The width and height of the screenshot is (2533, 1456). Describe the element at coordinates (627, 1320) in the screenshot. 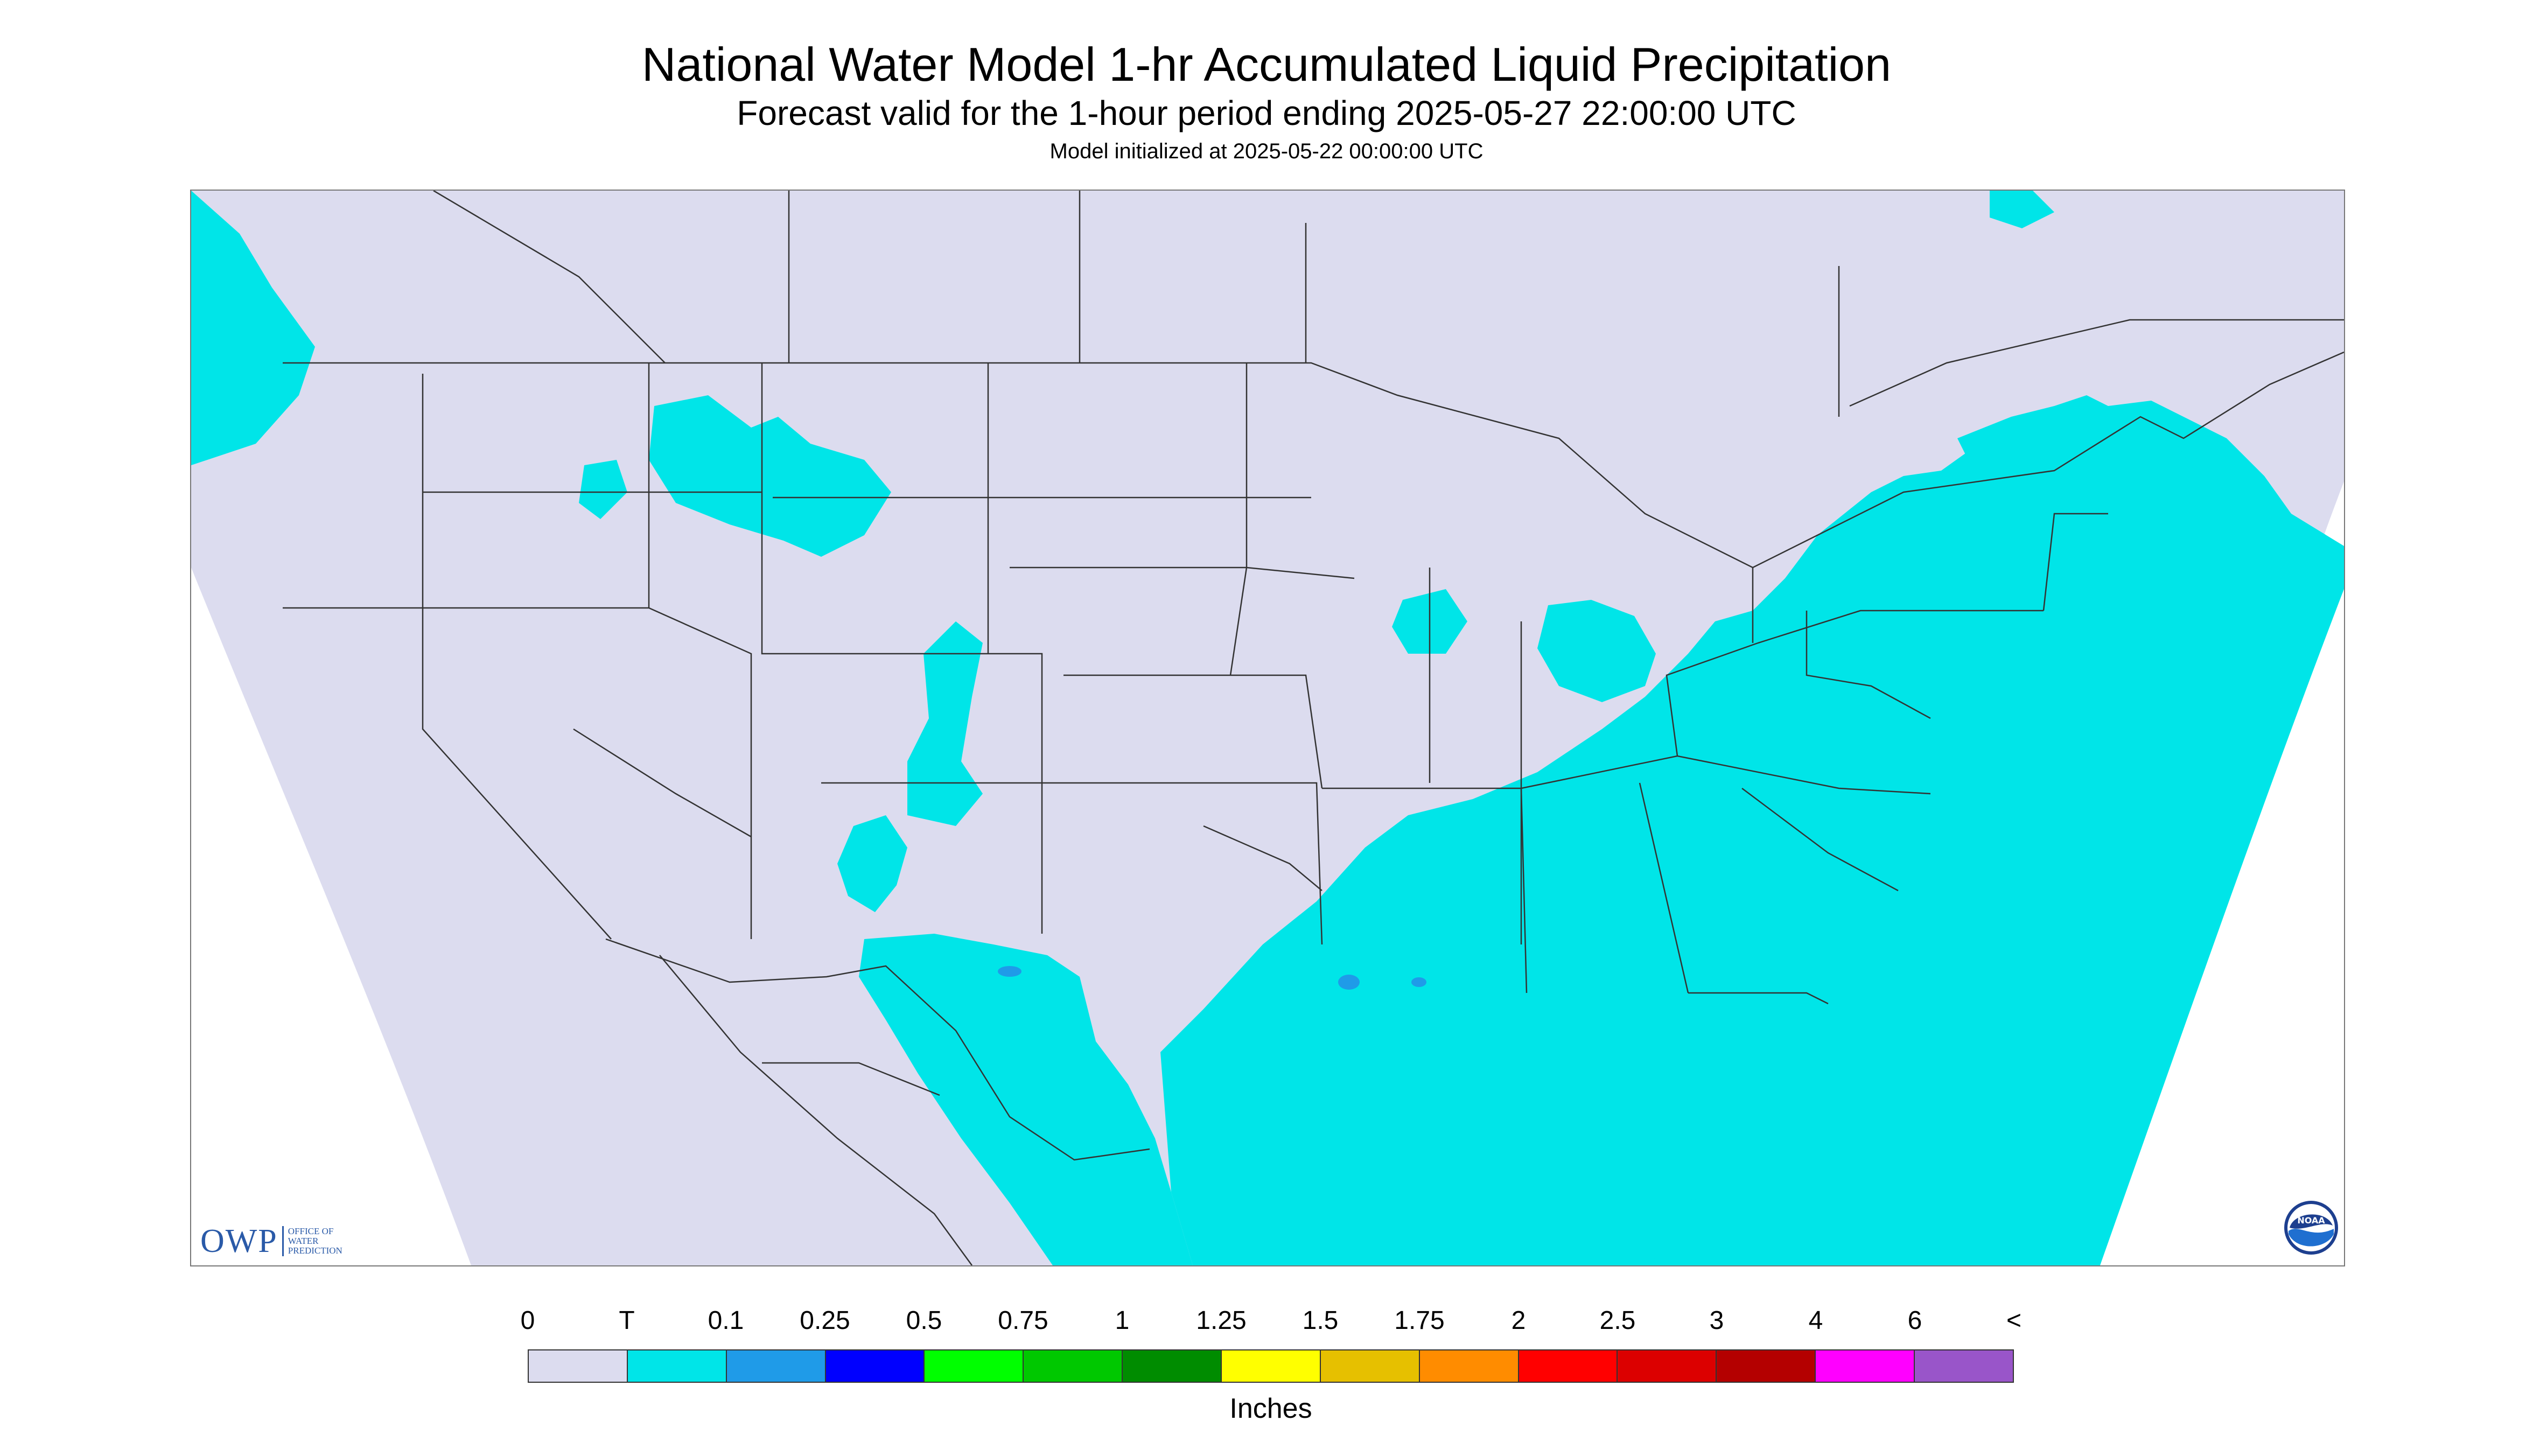

I see `legend-label-1: T` at that location.